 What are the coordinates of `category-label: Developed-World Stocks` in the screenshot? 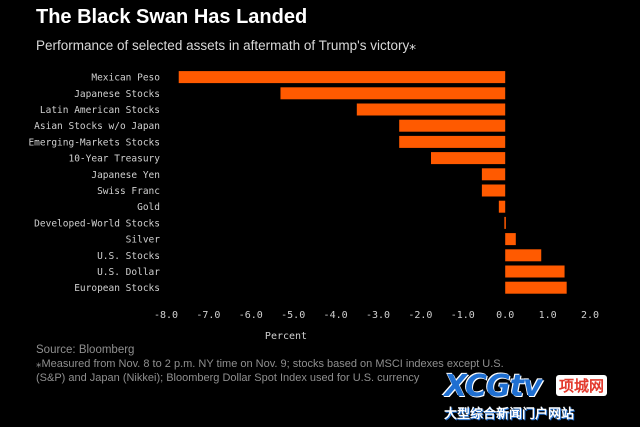 It's located at (97, 223).